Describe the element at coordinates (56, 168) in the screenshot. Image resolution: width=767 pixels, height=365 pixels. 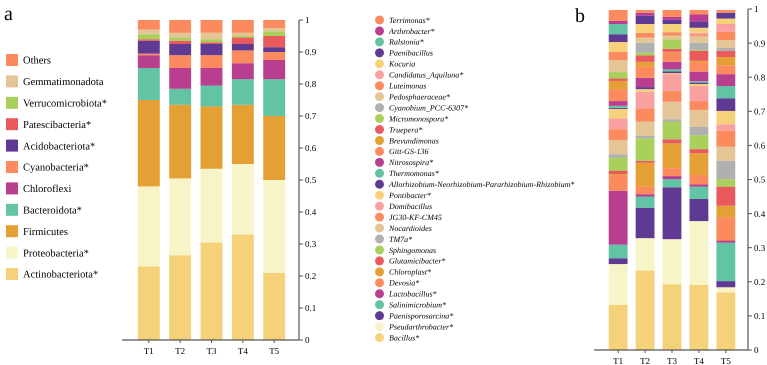
I see `legend-label: Cyanobacteria*` at that location.